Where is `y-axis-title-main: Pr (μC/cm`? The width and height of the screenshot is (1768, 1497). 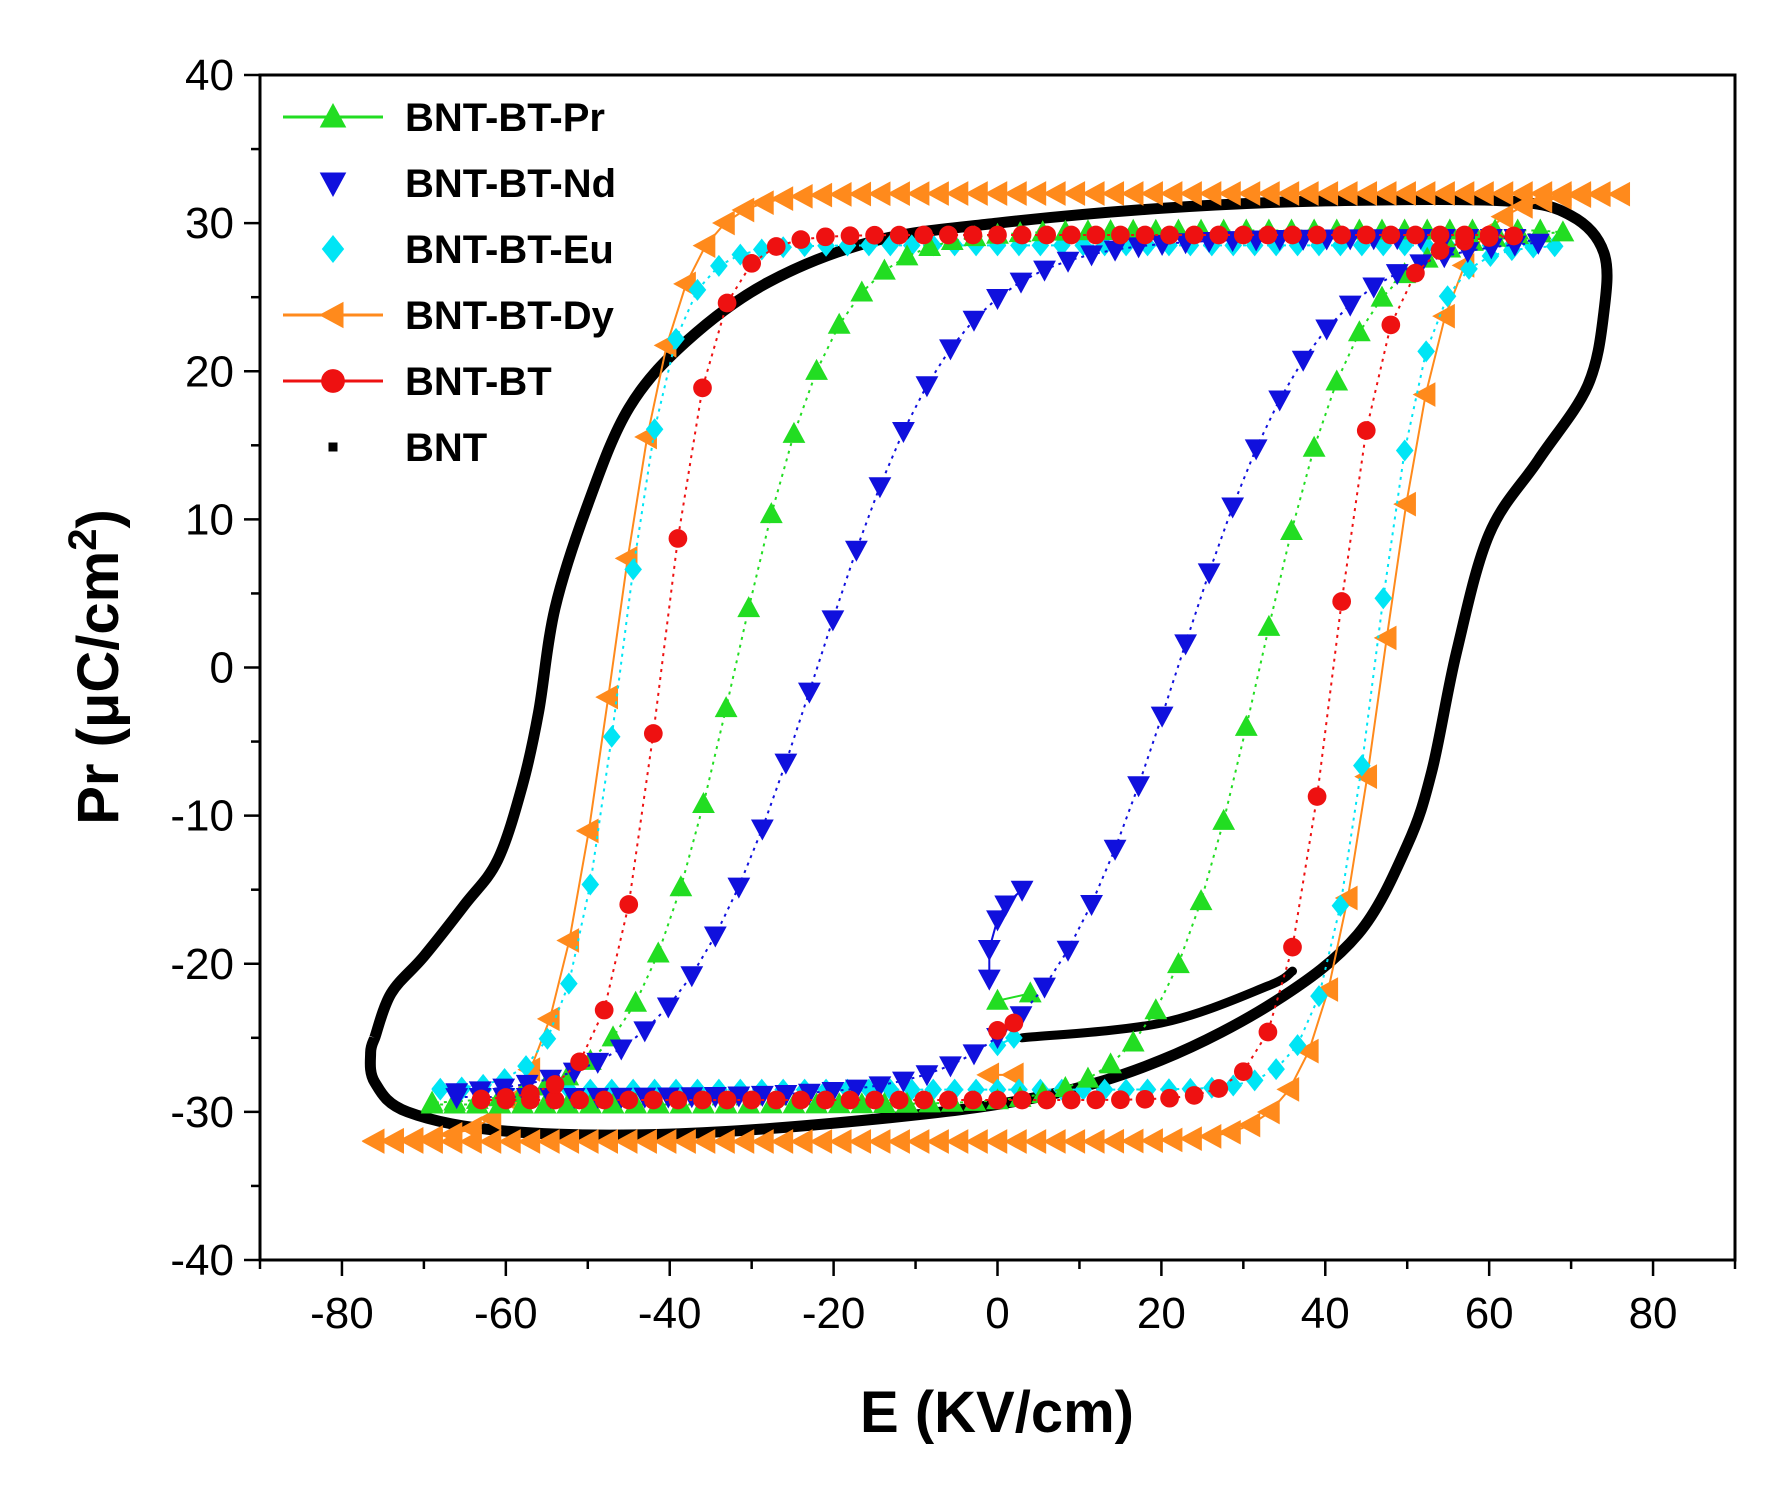
y-axis-title-main: Pr (μC/cm is located at coordinates (98, 688).